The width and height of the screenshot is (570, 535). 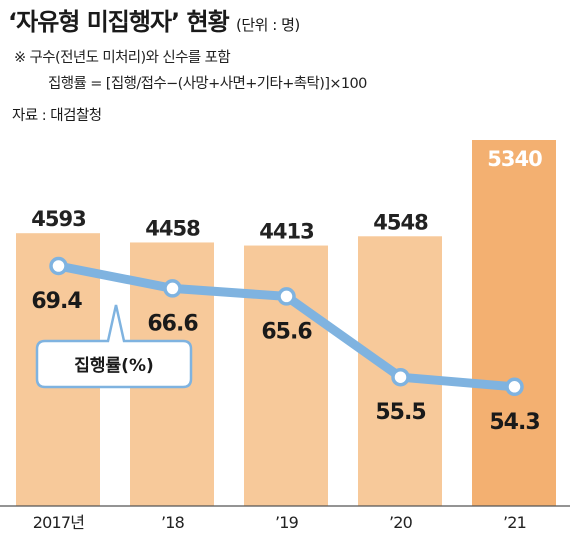 I want to click on rate-value-label-3: 55.5, so click(x=400, y=412).